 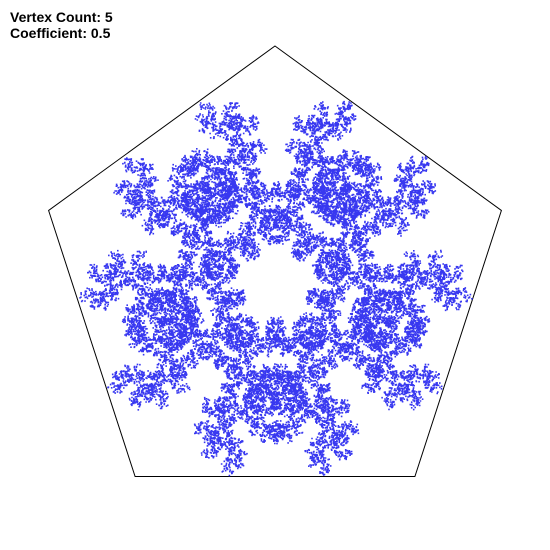 I want to click on info-panel: Vertex Count: 5 Coefficient: 0.5, so click(x=61, y=25).